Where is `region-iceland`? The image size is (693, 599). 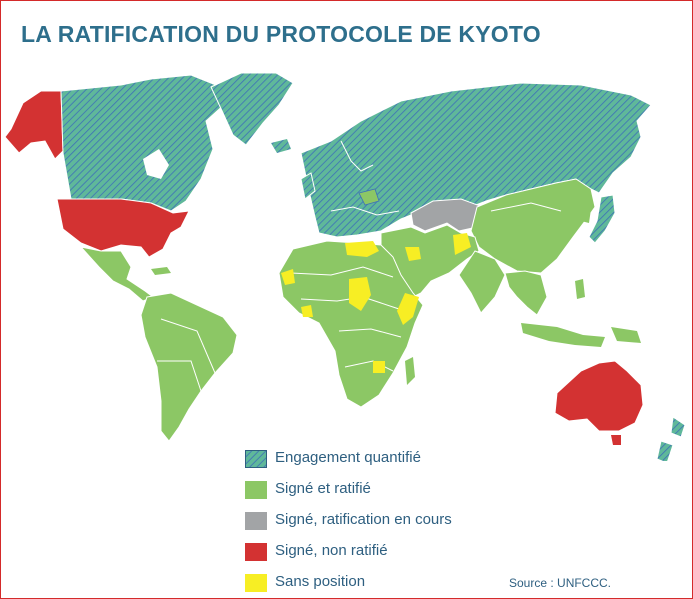 region-iceland is located at coordinates (281, 146).